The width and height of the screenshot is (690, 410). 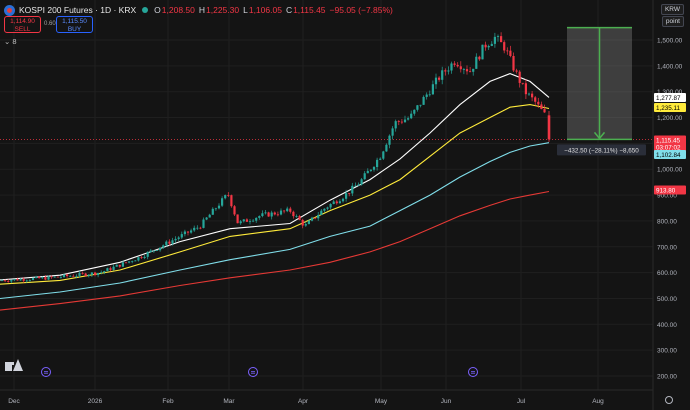 I want to click on price-axis-label: 700.00, so click(x=667, y=247).